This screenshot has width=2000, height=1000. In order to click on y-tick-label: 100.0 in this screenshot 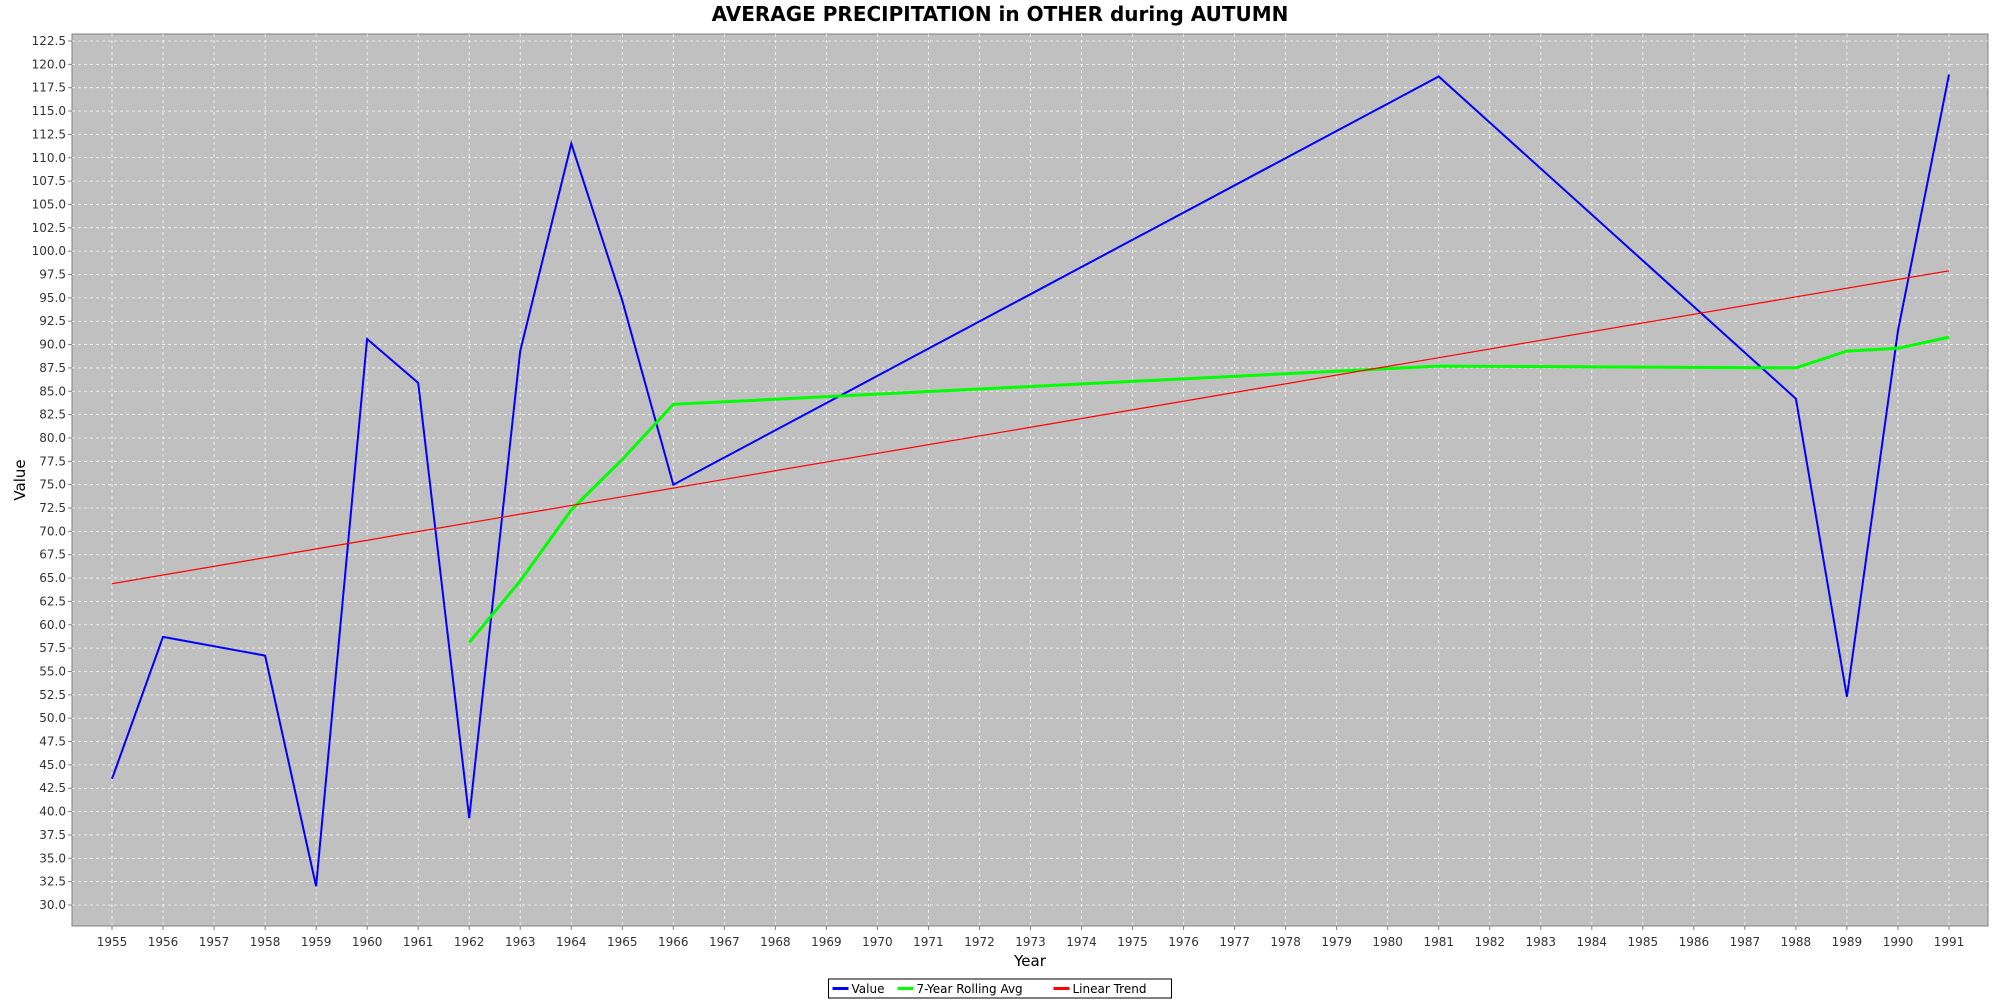, I will do `click(49, 251)`.